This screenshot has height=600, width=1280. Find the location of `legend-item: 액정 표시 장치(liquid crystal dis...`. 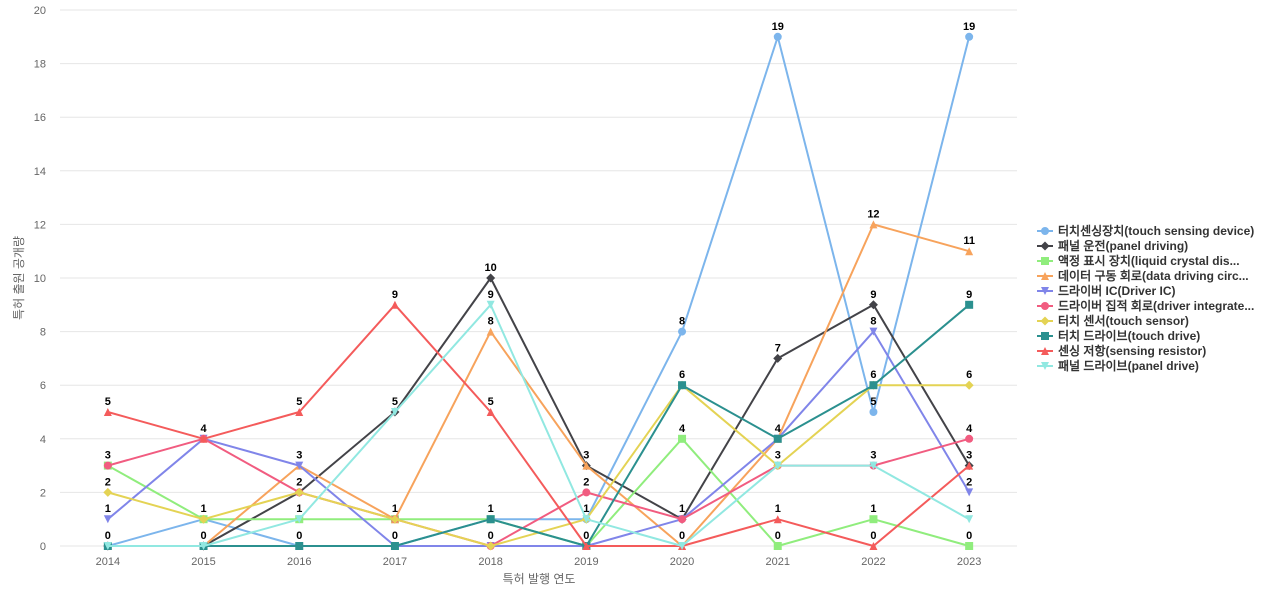

legend-item: 액정 표시 장치(liquid crystal dis... is located at coordinates (1138, 260).